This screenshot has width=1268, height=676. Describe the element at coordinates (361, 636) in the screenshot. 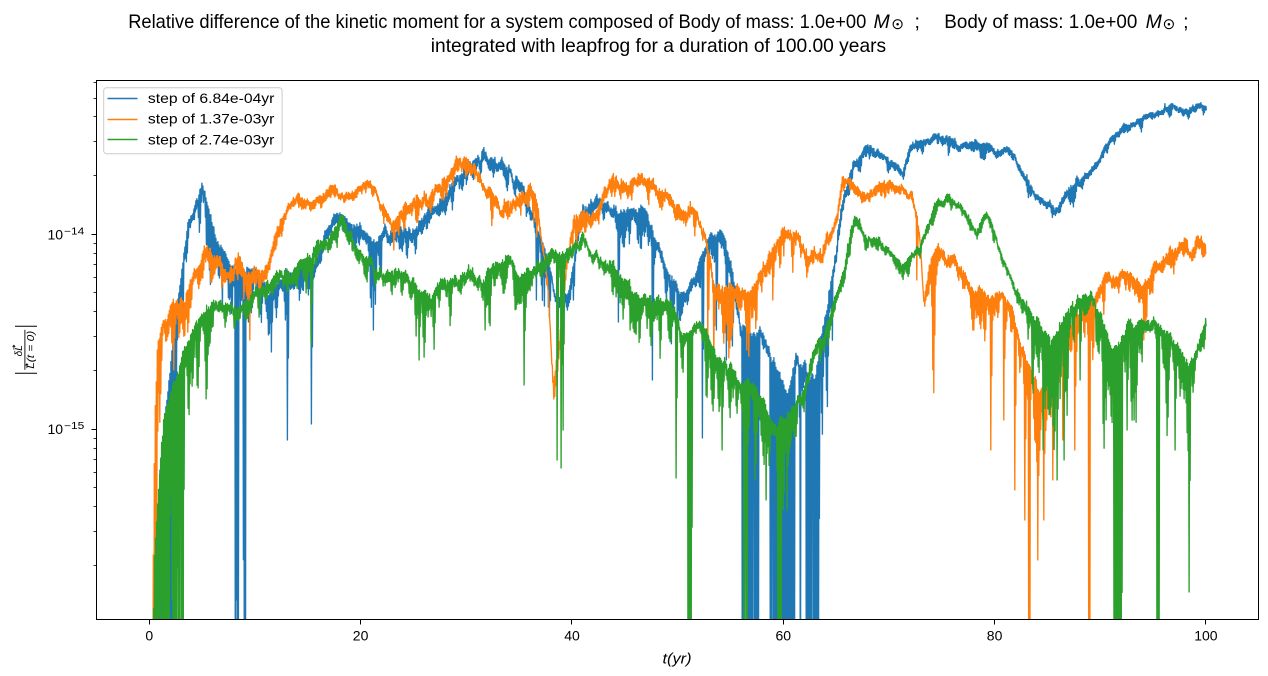

I see `svg-text: 20` at that location.